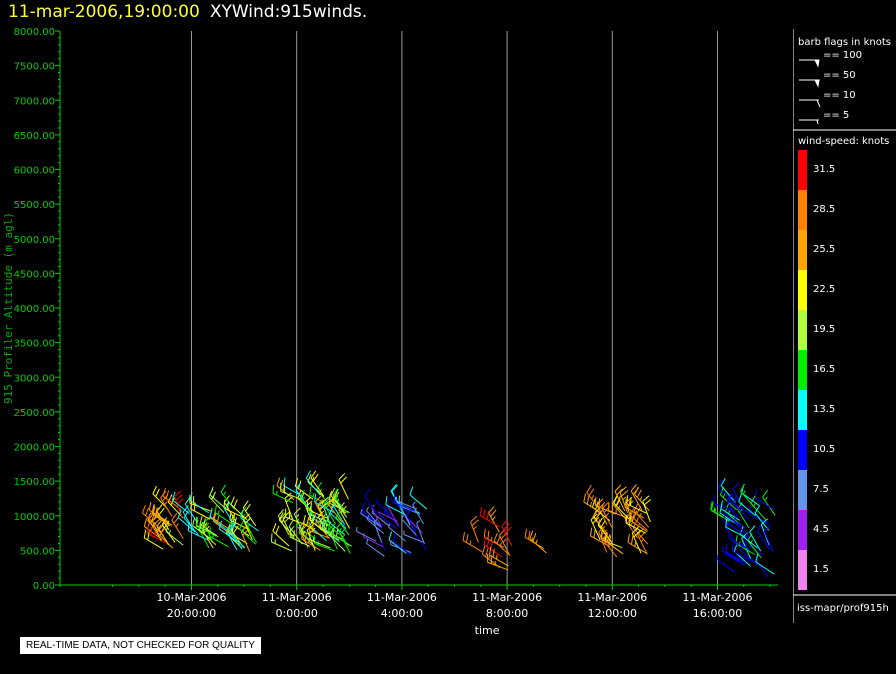 This screenshot has width=896, height=674. Describe the element at coordinates (34, 205) in the screenshot. I see `y-tick-label: 5500.00` at that location.